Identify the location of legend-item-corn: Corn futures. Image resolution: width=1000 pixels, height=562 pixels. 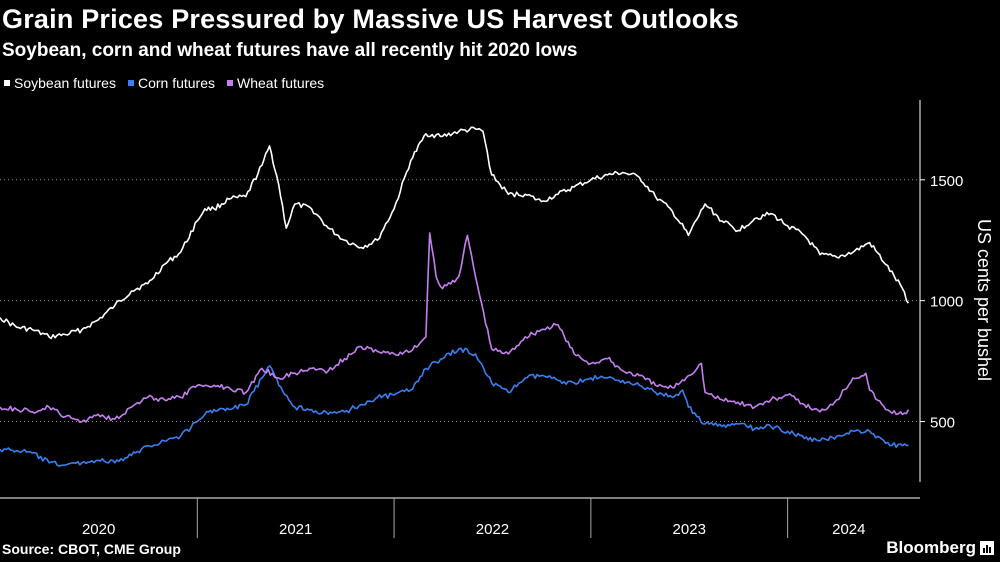
(171, 83).